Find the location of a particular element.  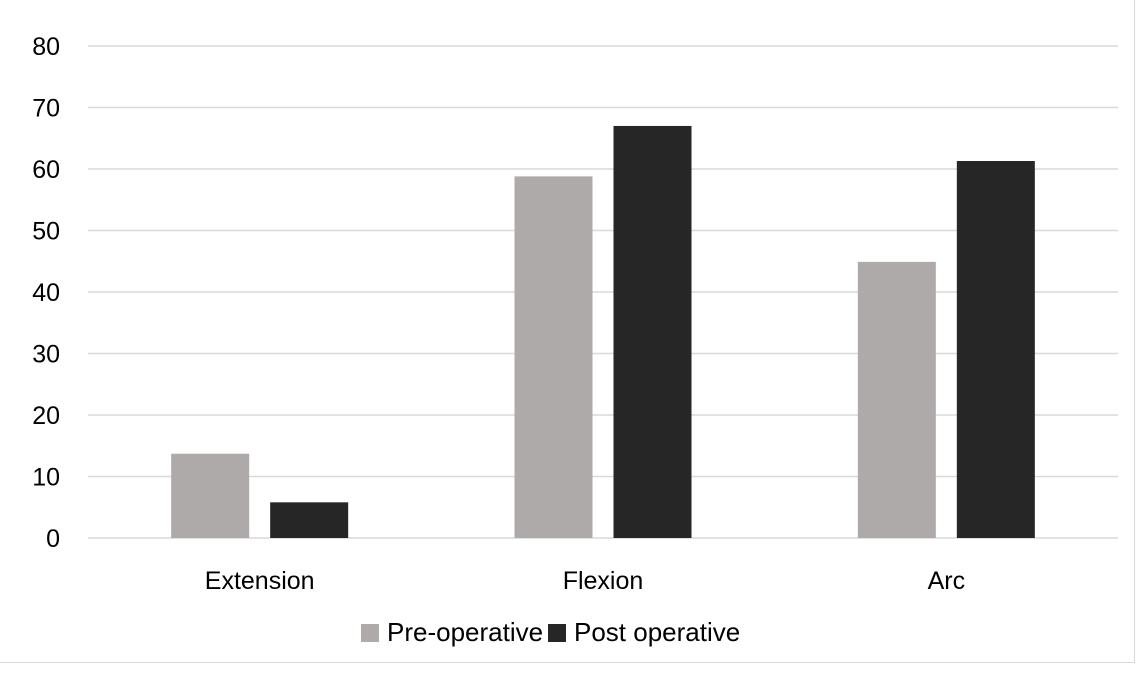

y-tick-label: 80 is located at coordinates (46, 47).